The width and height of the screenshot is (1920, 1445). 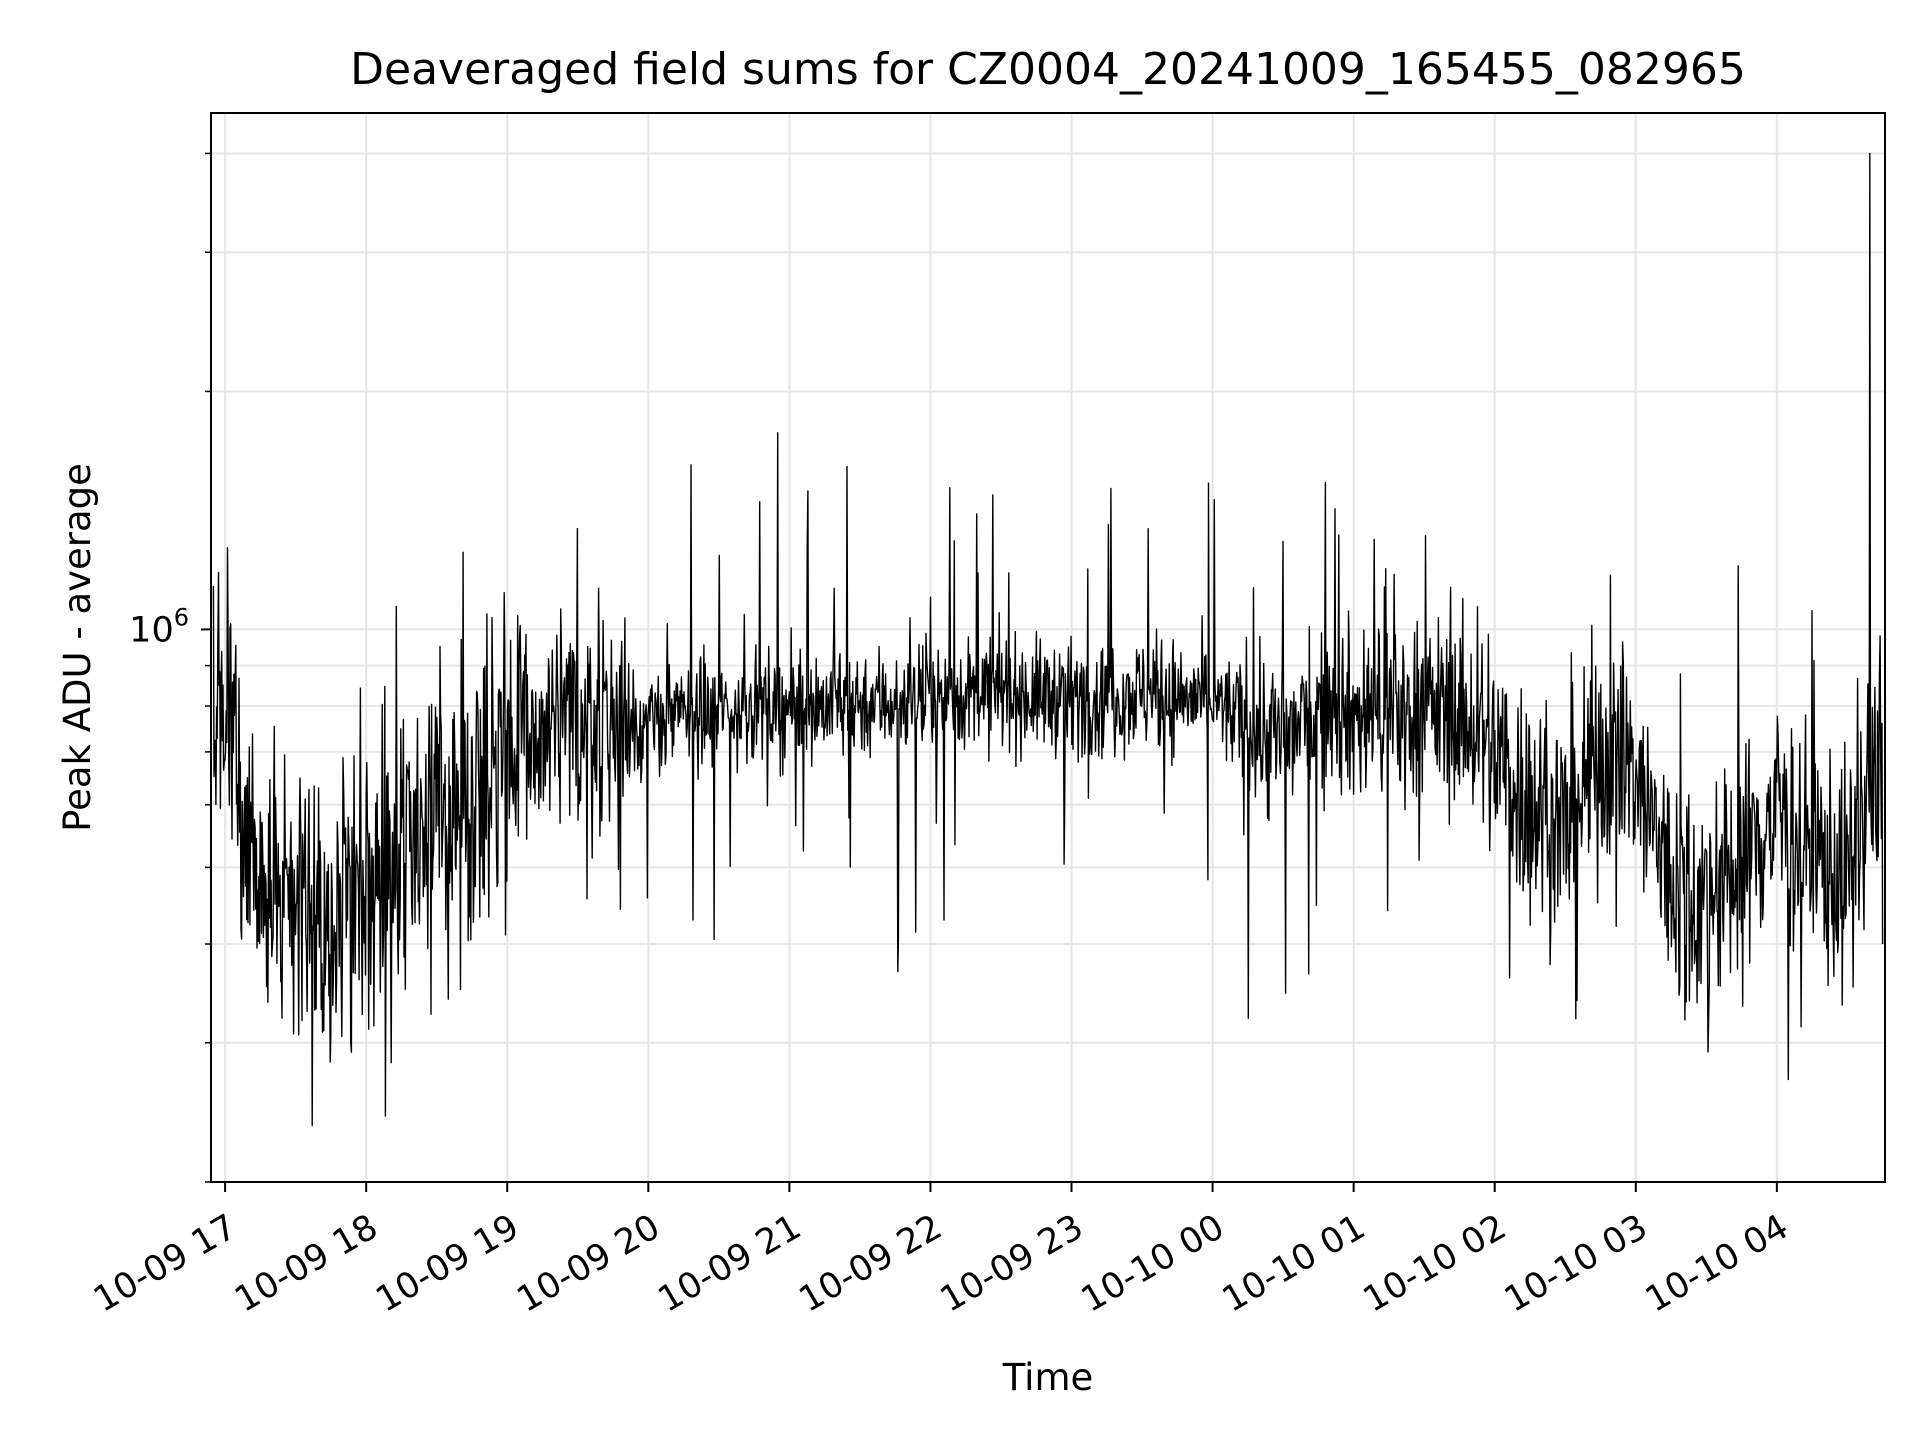 What do you see at coordinates (1576, 1263) in the screenshot?
I see `x-tick-label: 10-10 03` at bounding box center [1576, 1263].